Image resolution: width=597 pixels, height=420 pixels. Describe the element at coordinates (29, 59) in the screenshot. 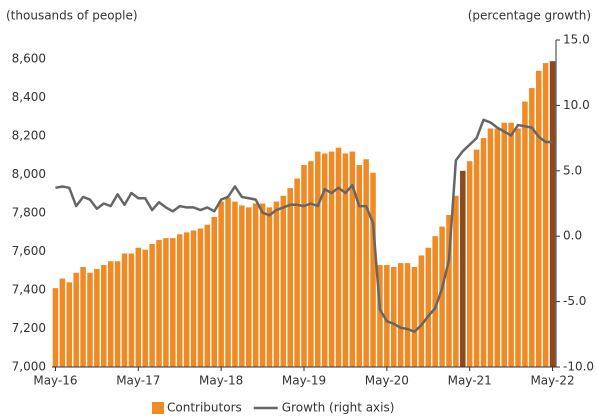

I see `y-tick-label: 8,600` at that location.